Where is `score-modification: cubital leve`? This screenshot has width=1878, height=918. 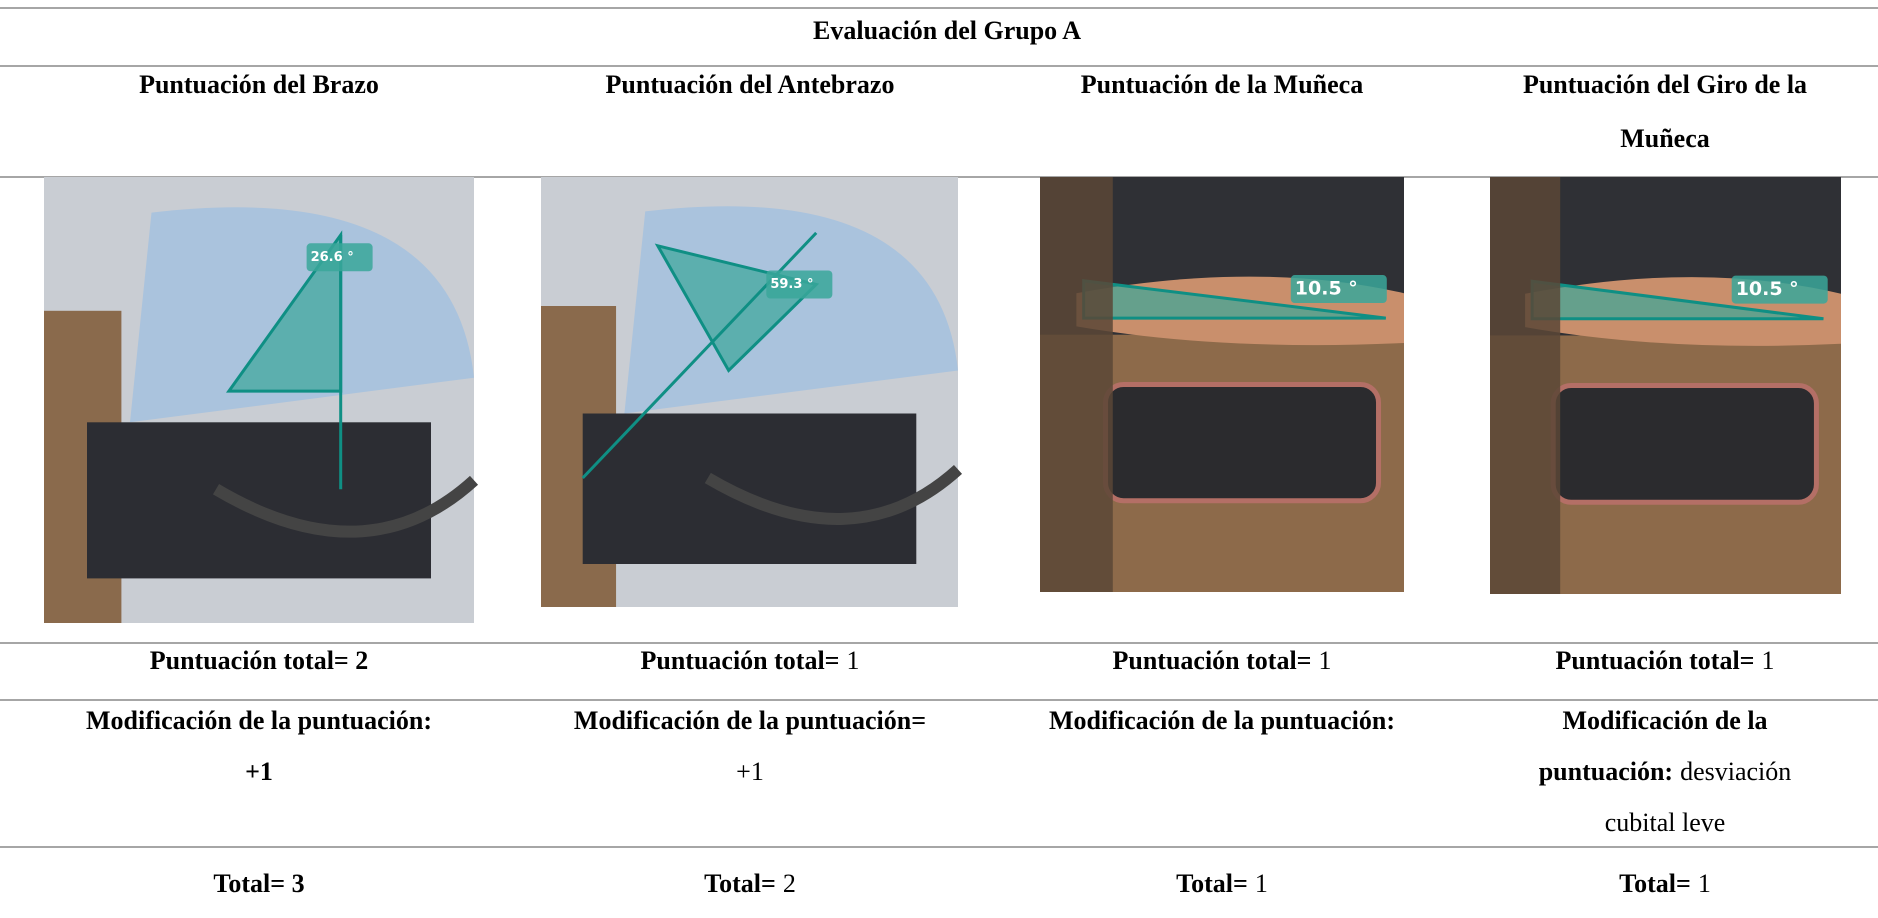 score-modification: cubital leve is located at coordinates (1665, 822).